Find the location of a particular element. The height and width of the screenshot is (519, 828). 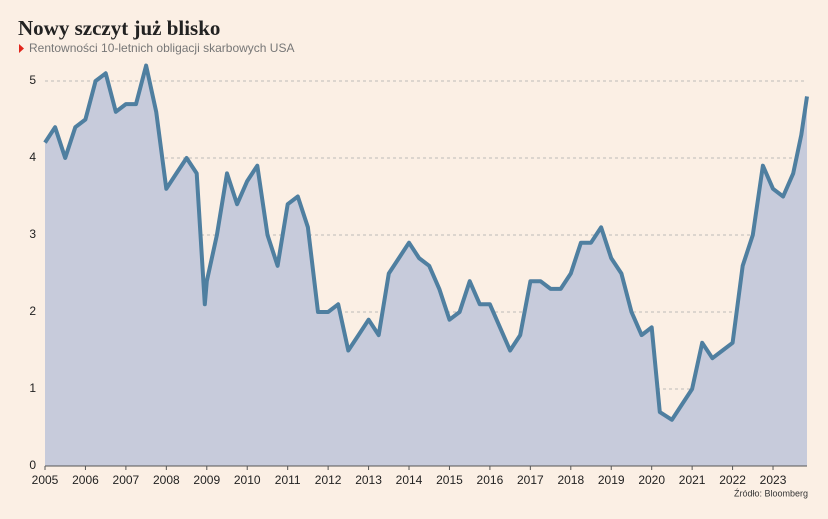

x-tick-label: 2013 is located at coordinates (368, 480).